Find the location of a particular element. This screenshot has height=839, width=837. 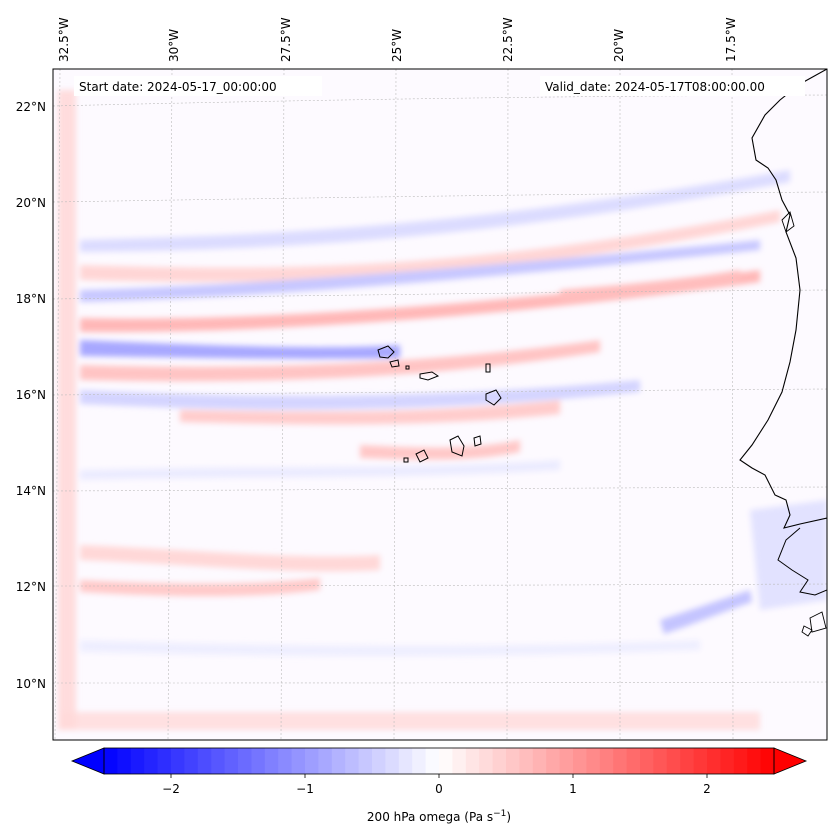

lon-label-32-5w: 32.5°W is located at coordinates (64, 39).